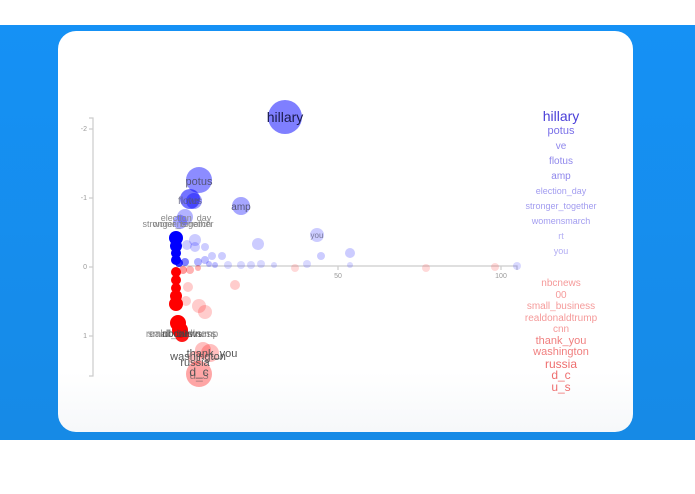 The width and height of the screenshot is (695, 494). I want to click on top-word-item: womensmarch, so click(561, 221).